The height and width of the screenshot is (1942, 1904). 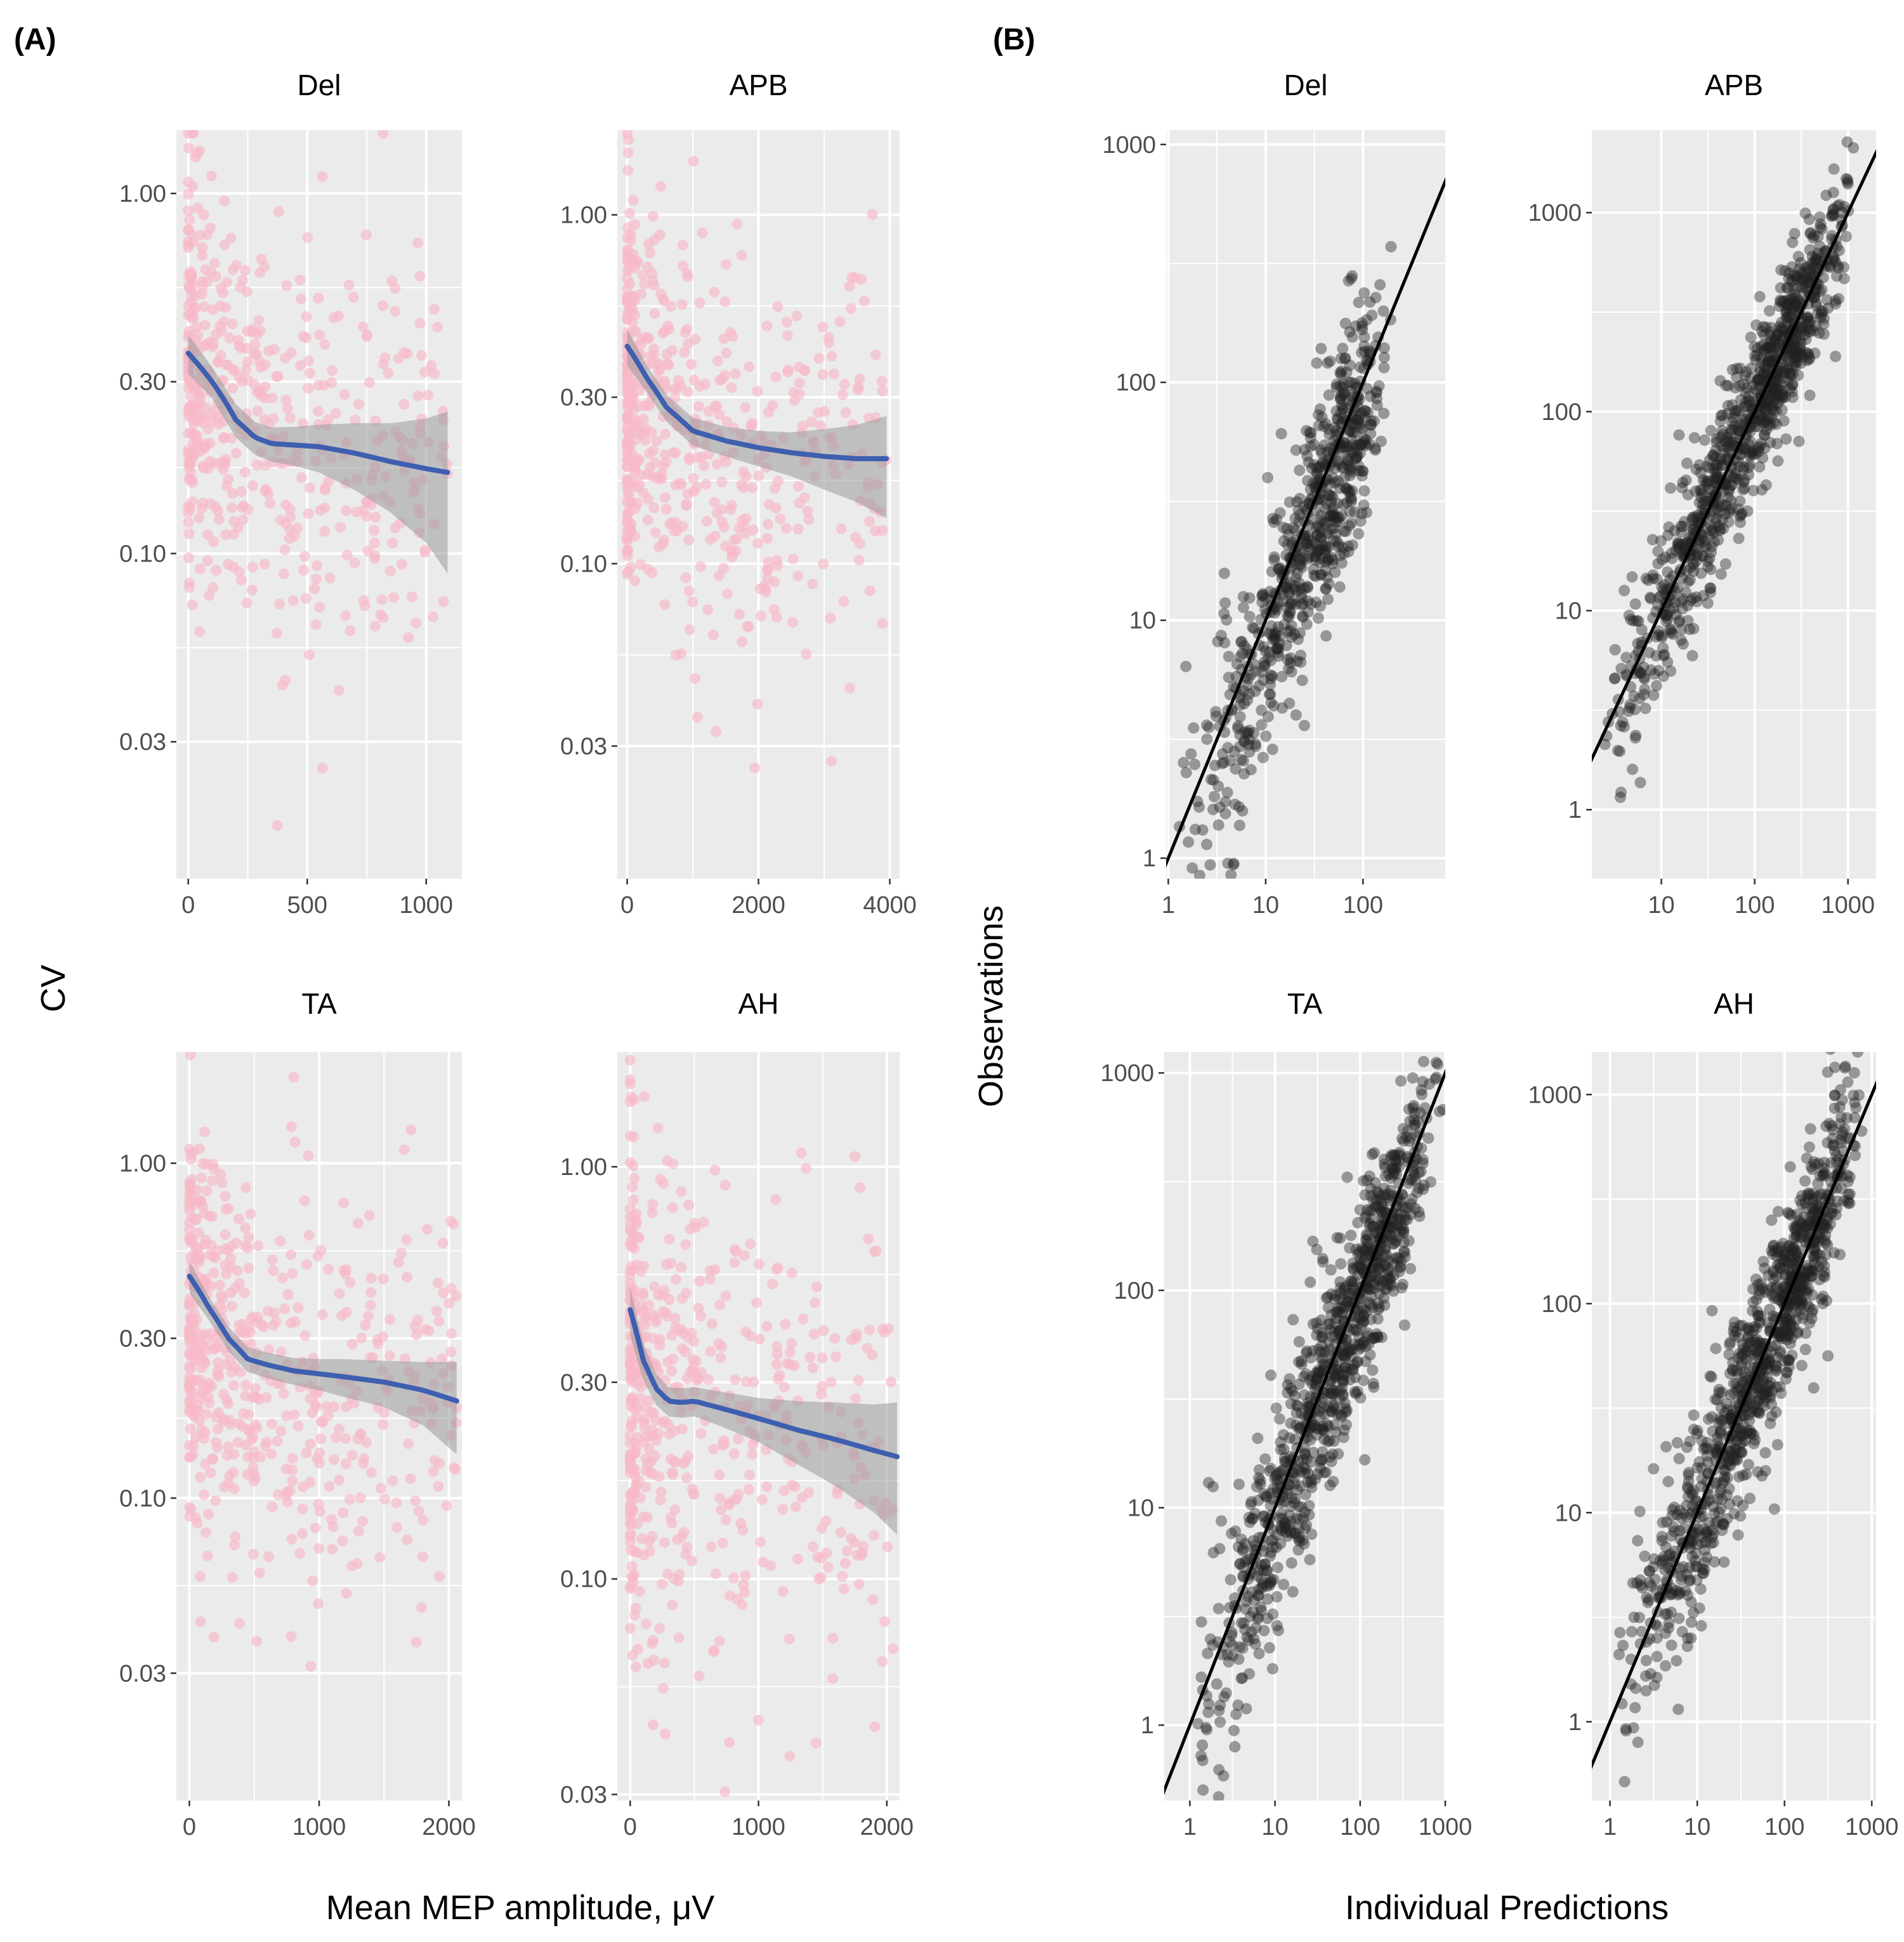 What do you see at coordinates (323, 1338) in the screenshot?
I see `smooth-line` at bounding box center [323, 1338].